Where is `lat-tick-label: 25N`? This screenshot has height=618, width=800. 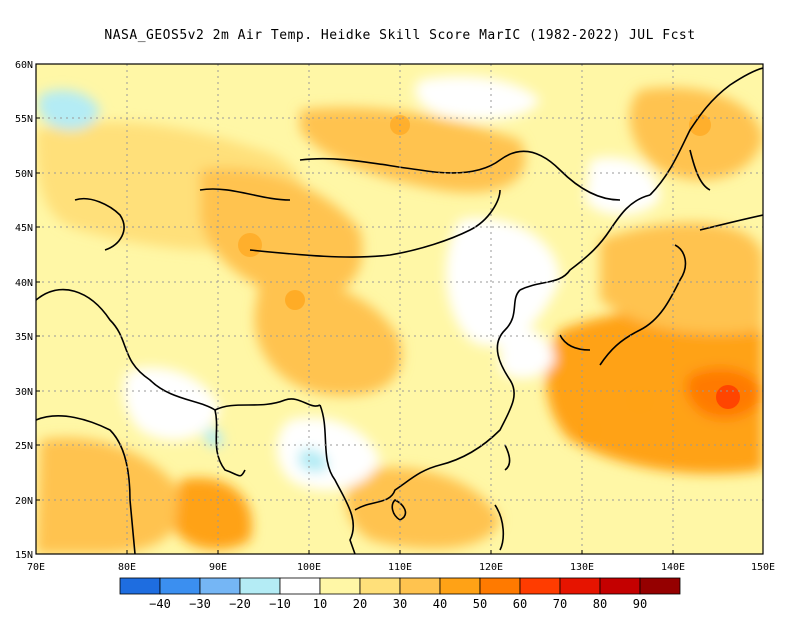 lat-tick-label: 25N is located at coordinates (24, 446).